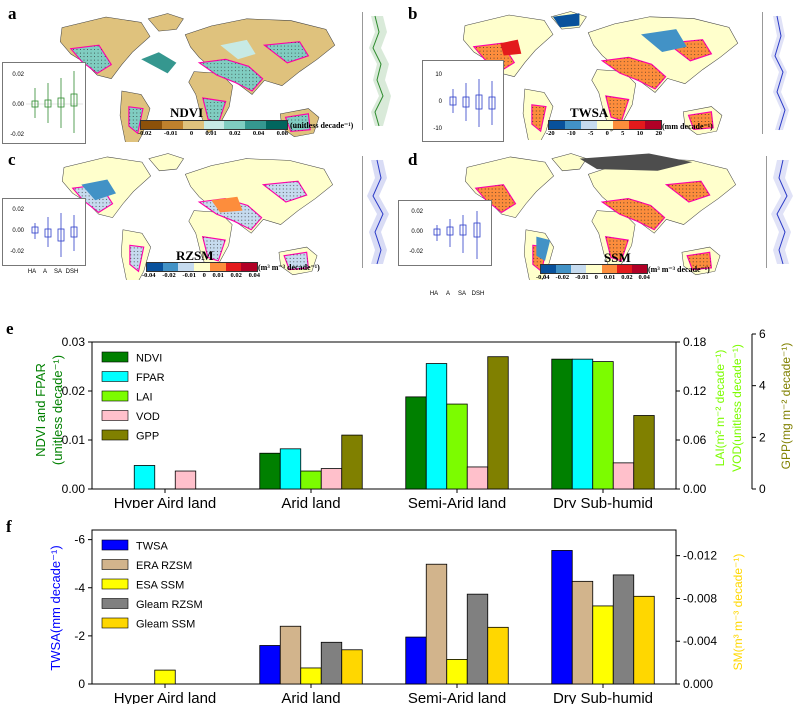  Describe the element at coordinates (12, 13) in the screenshot. I see `panel-label-a: a` at that location.